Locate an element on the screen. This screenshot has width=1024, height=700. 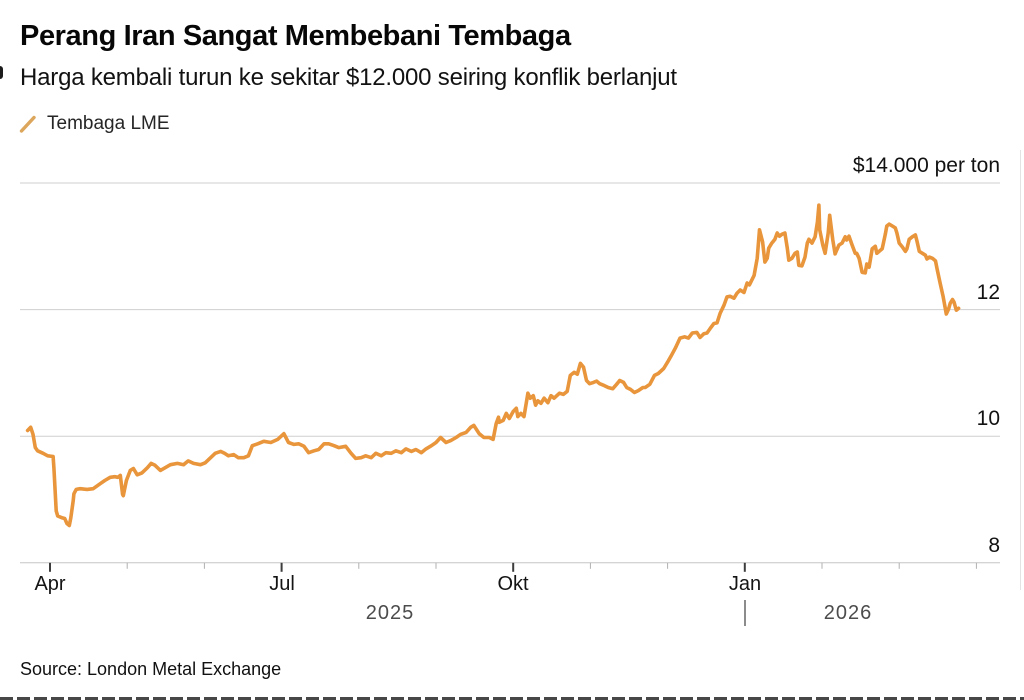
y-tick-label-8: 8 is located at coordinates (994, 545).